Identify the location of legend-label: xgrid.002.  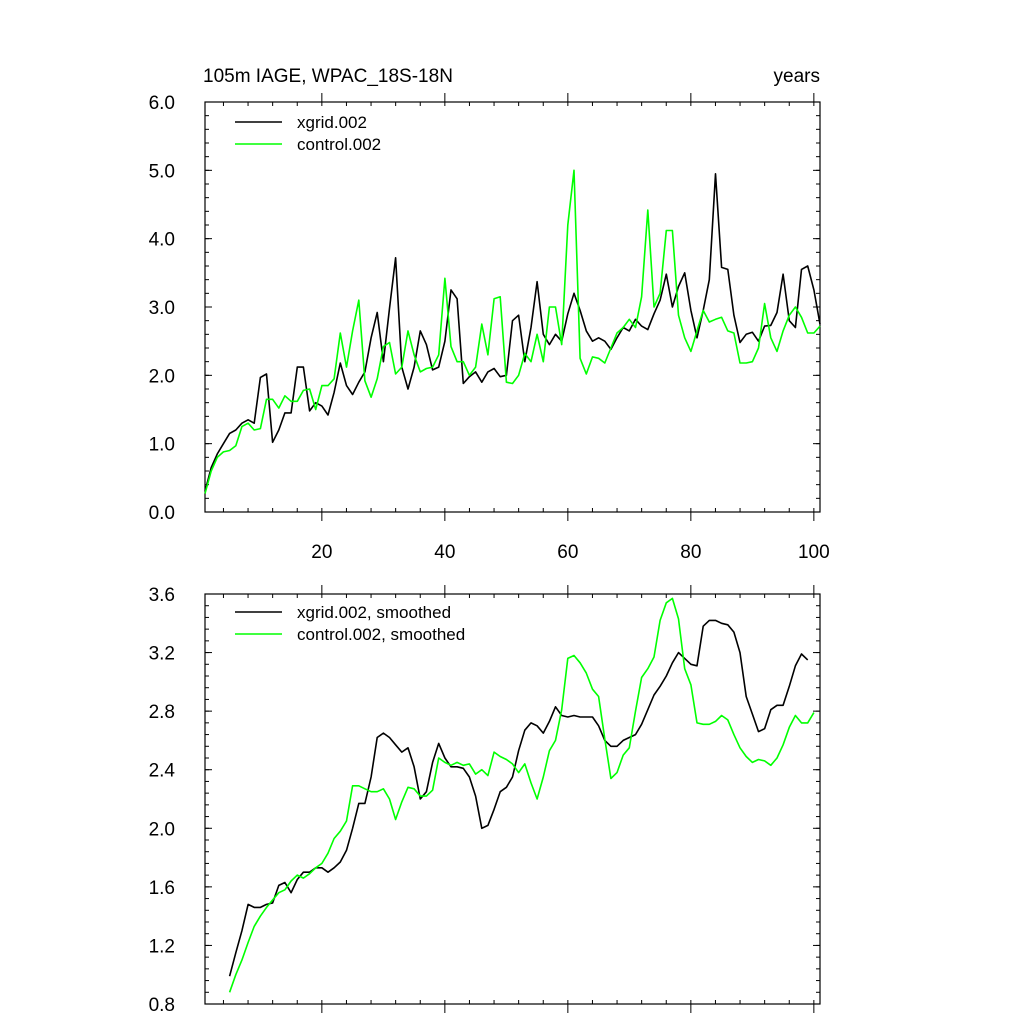
(332, 122).